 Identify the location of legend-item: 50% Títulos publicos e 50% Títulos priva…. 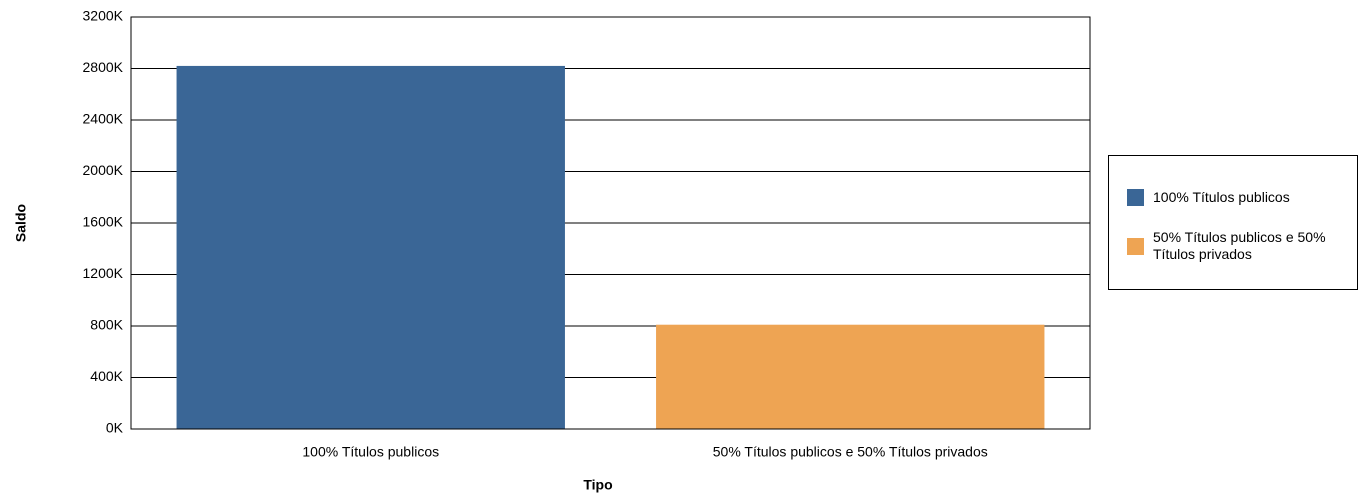
(1230, 246).